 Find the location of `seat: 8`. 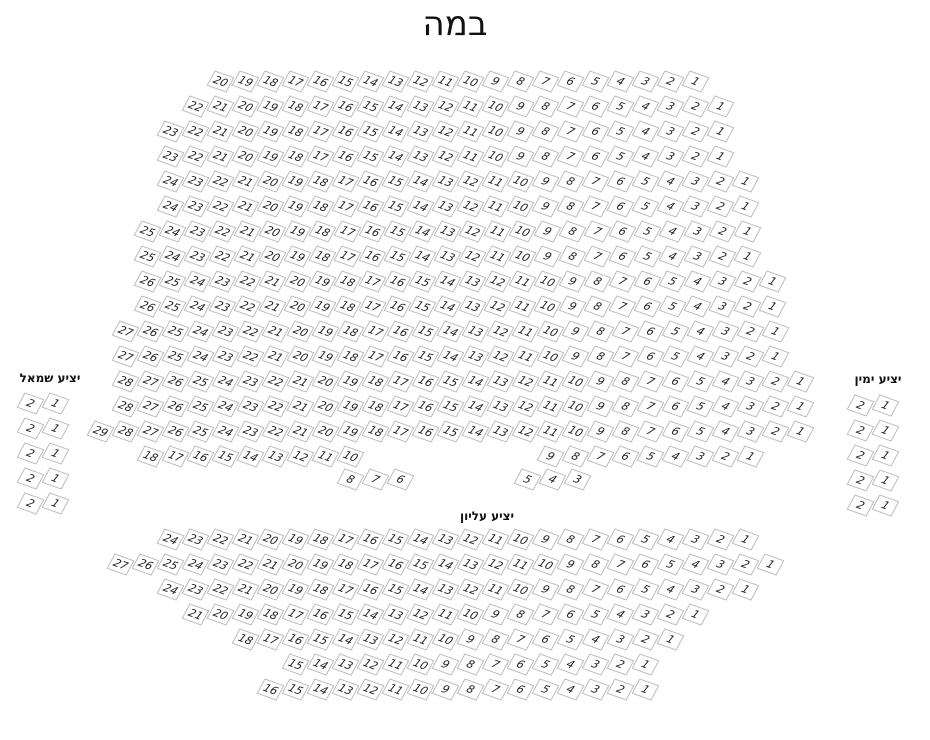

seat: 8 is located at coordinates (570, 539).